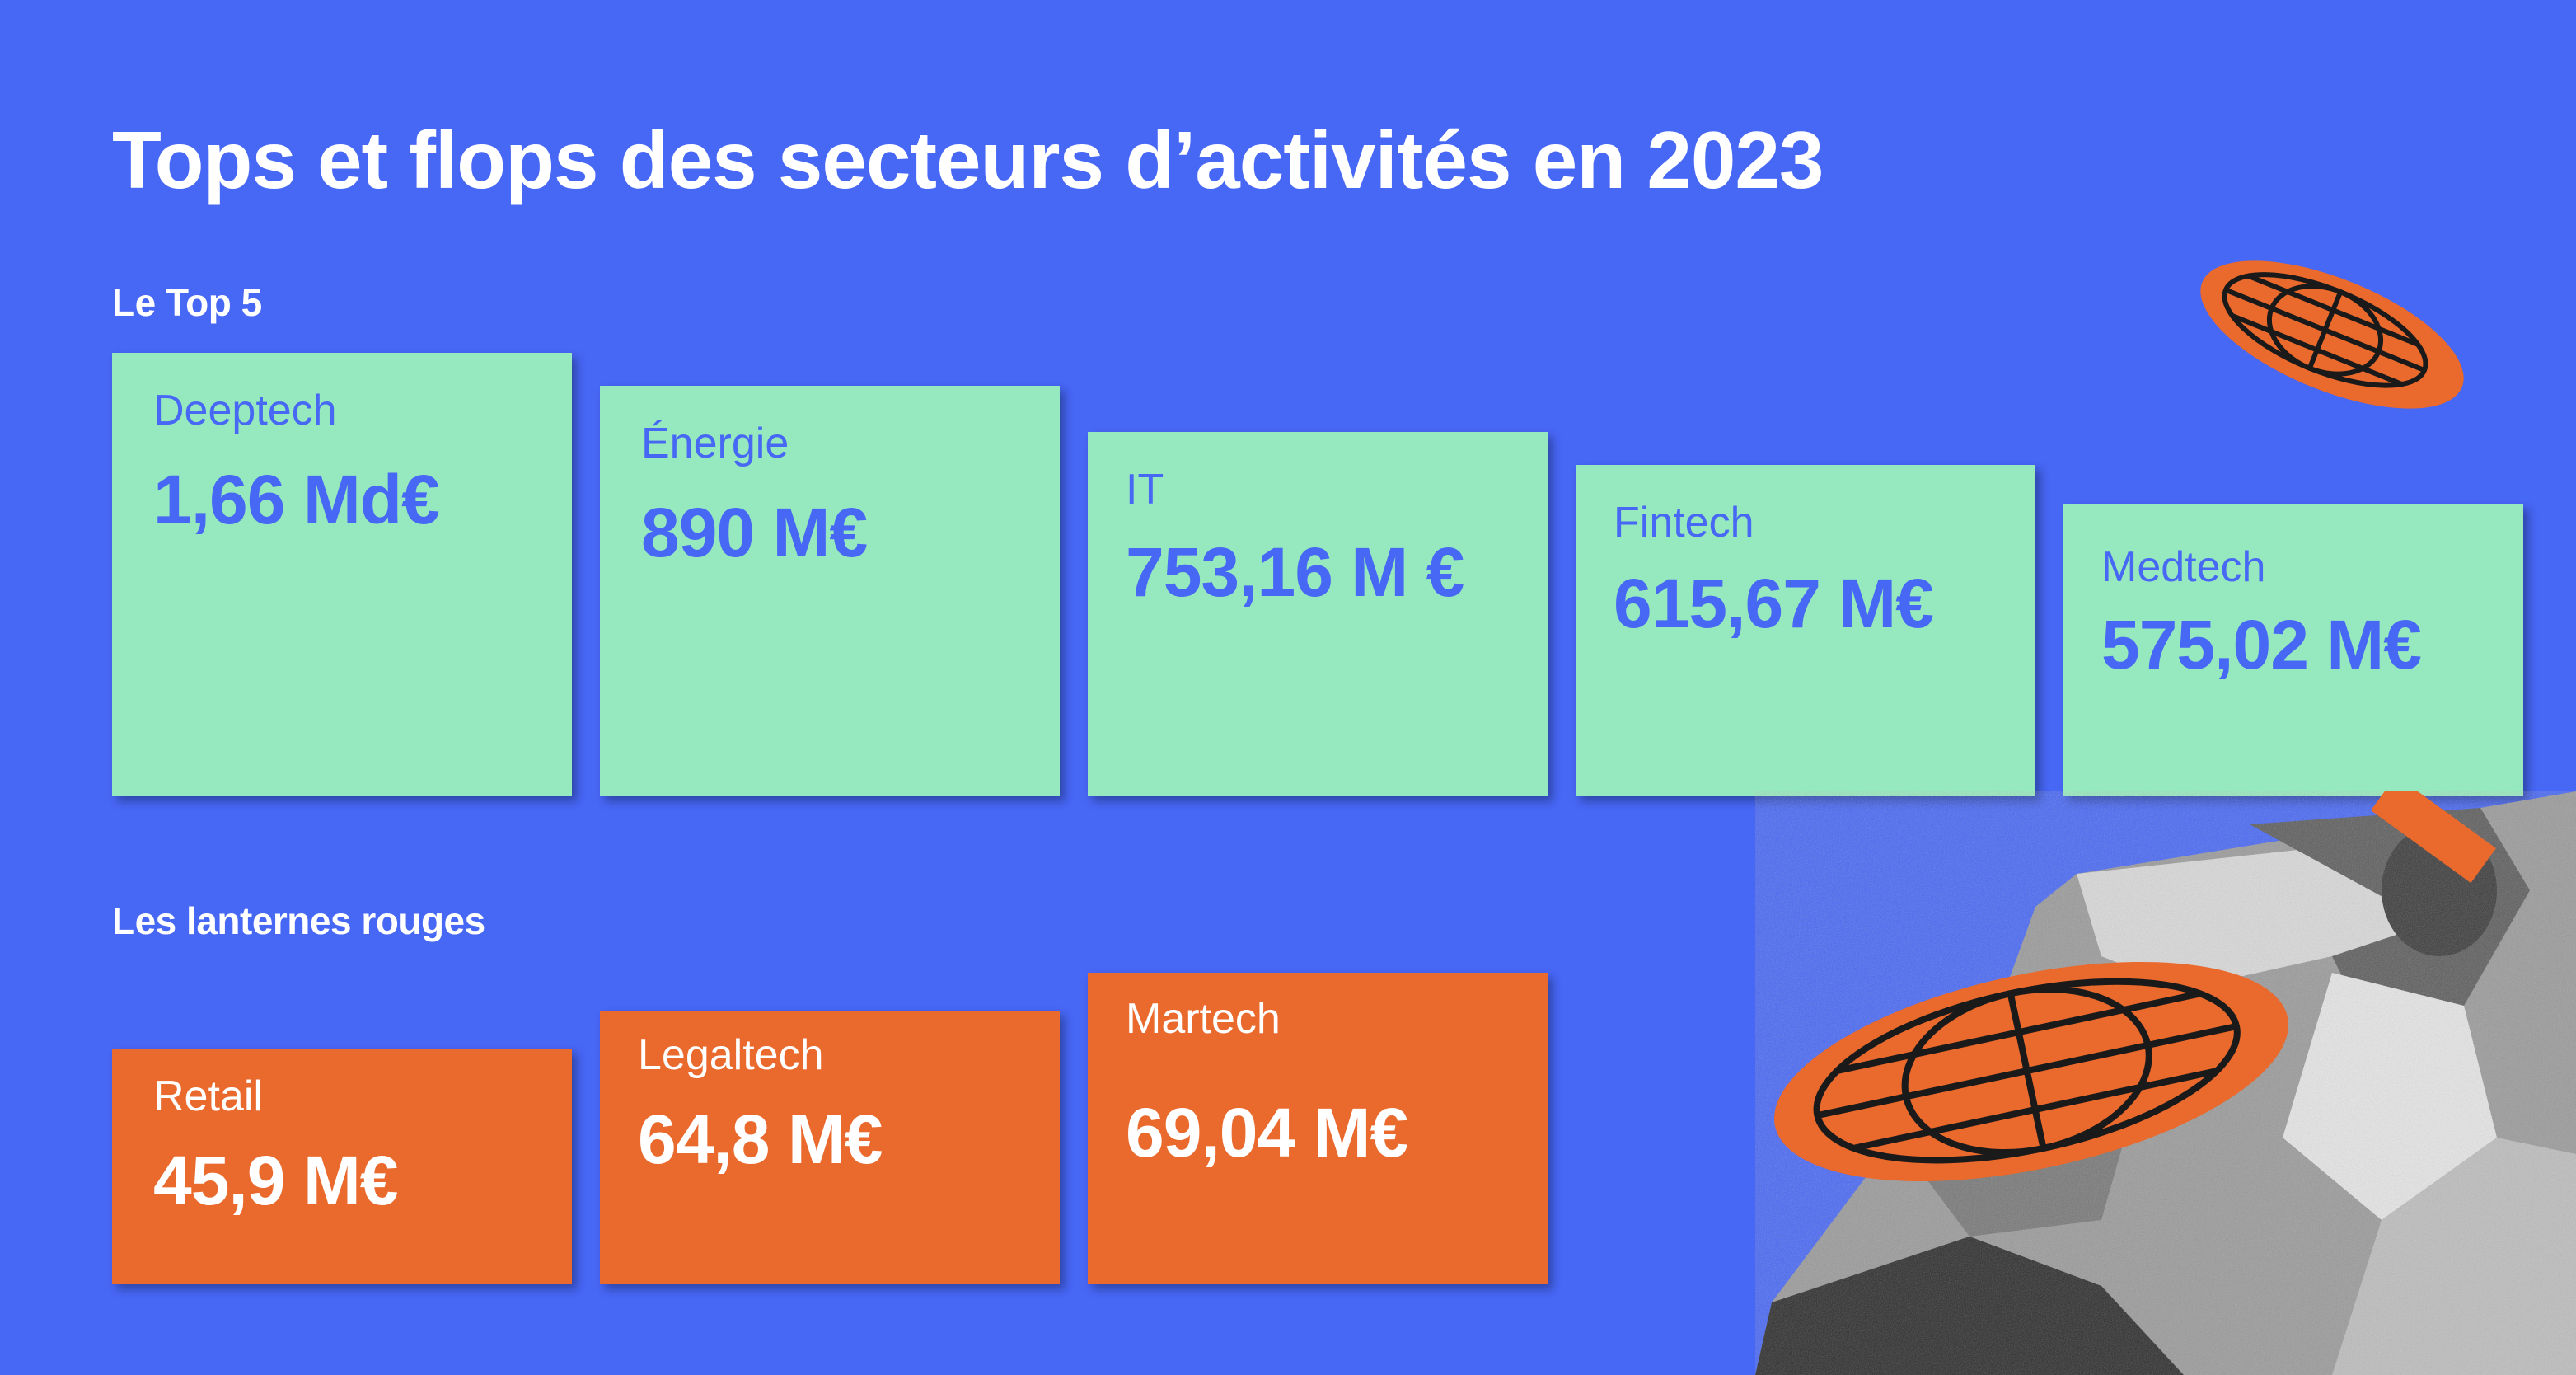 Image resolution: width=2576 pixels, height=1375 pixels. Describe the element at coordinates (1203, 1019) in the screenshot. I see `sector-name: Martech` at that location.